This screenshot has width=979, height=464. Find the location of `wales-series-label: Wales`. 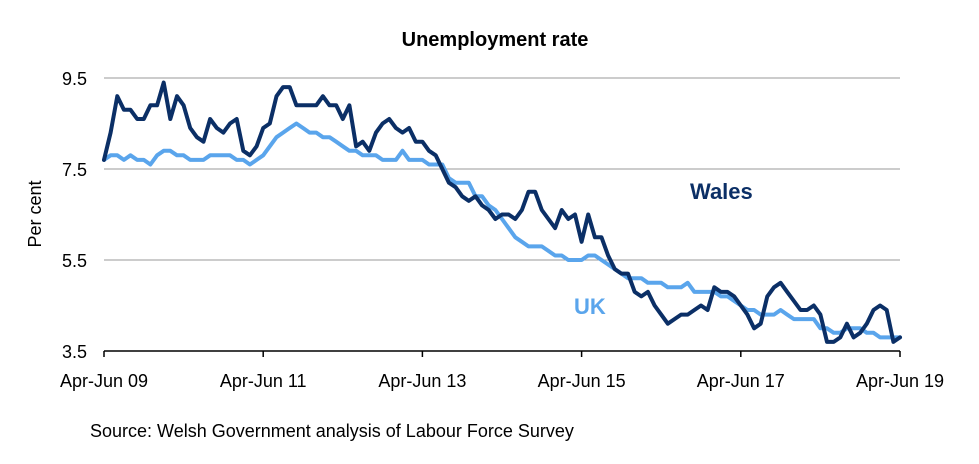

wales-series-label: Wales is located at coordinates (721, 191).